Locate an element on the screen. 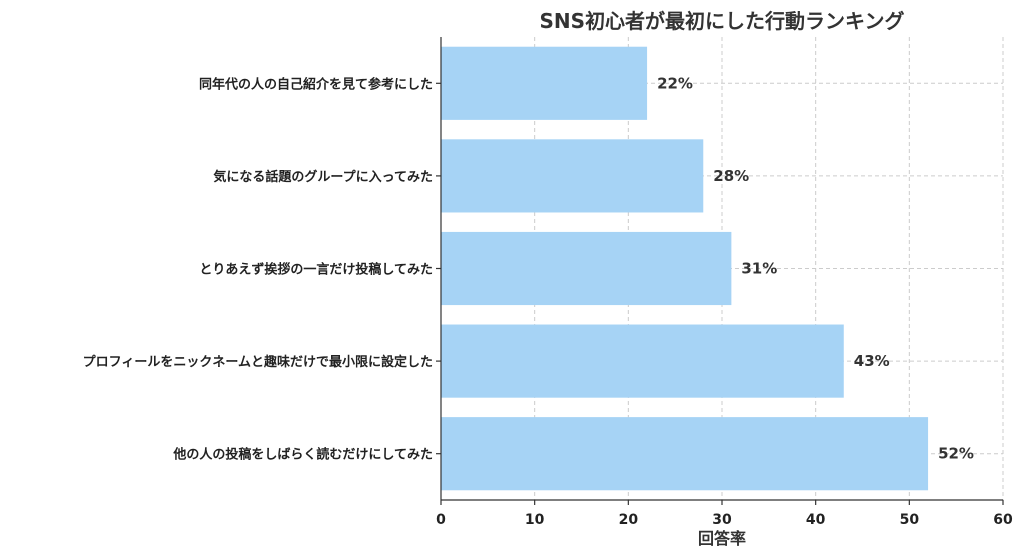 This screenshot has height=558, width=1024. value-label: 43% is located at coordinates (872, 361).